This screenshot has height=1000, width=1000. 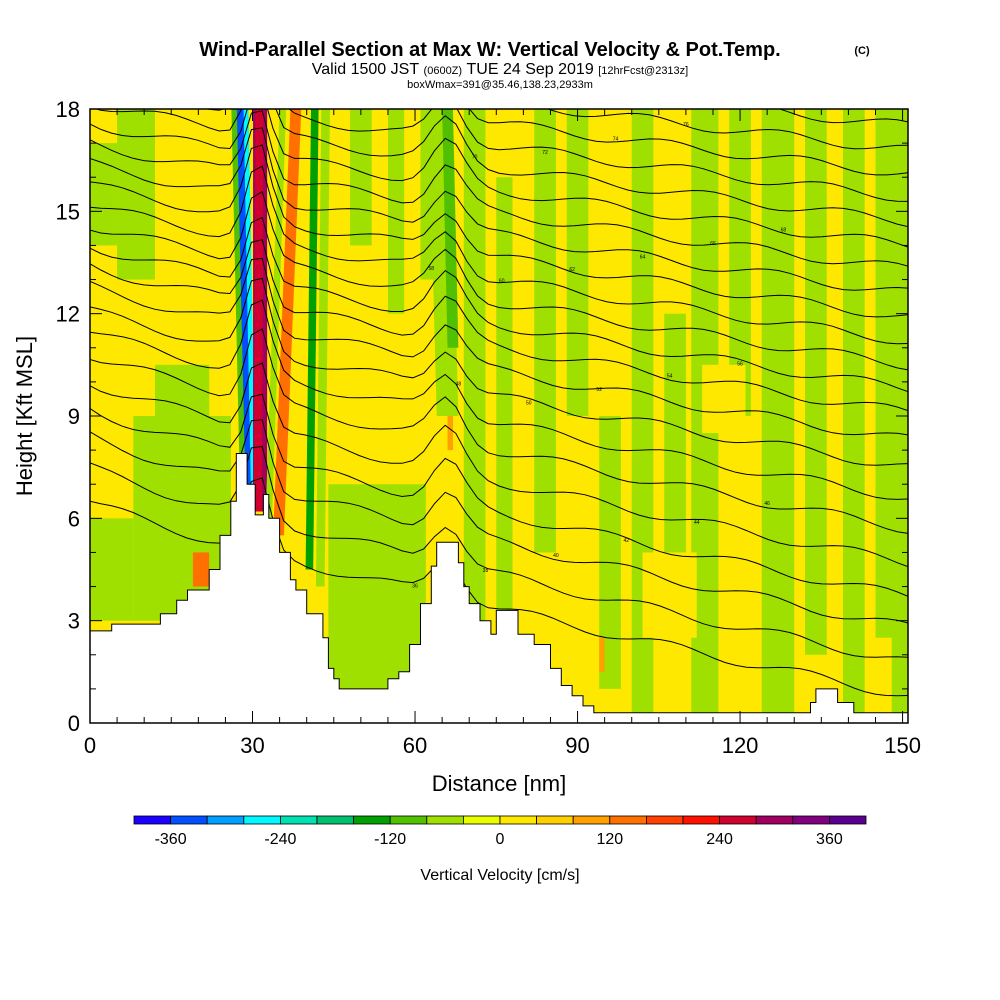 I want to click on theta-contour-label: 74, so click(x=616, y=140).